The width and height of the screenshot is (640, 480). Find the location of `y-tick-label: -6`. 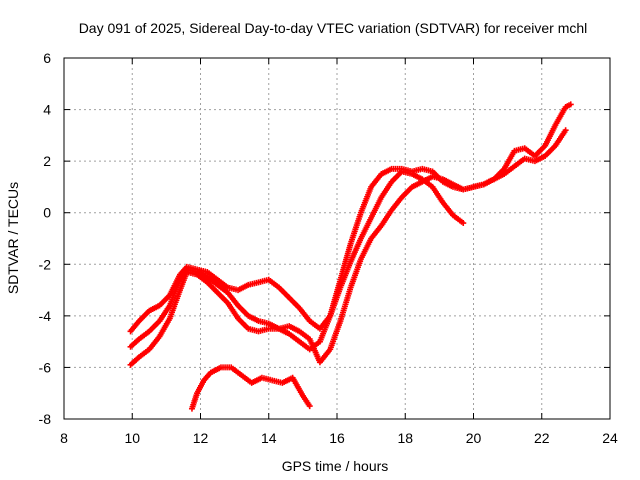

y-tick-label: -6 is located at coordinates (45, 367).